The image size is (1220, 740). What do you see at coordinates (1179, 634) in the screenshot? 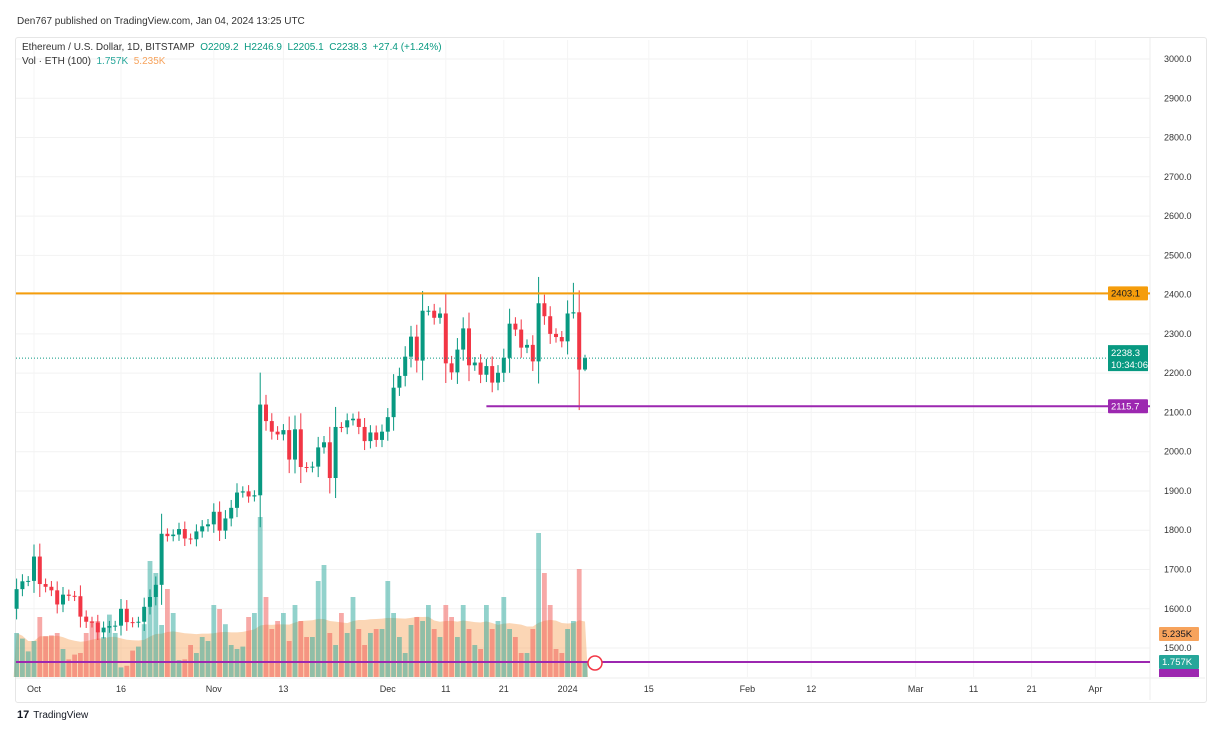
I see `volume-ma-tag-bg` at bounding box center [1179, 634].